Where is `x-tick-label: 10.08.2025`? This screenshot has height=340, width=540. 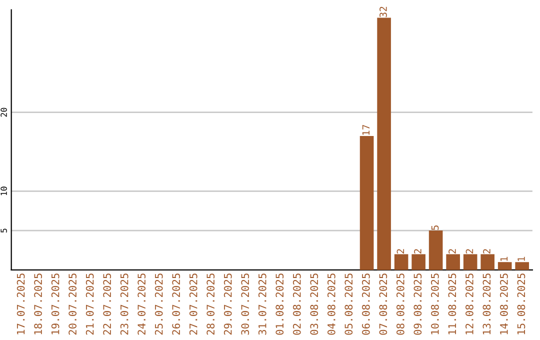
x-tick-label: 10.08.2025 is located at coordinates (434, 304).